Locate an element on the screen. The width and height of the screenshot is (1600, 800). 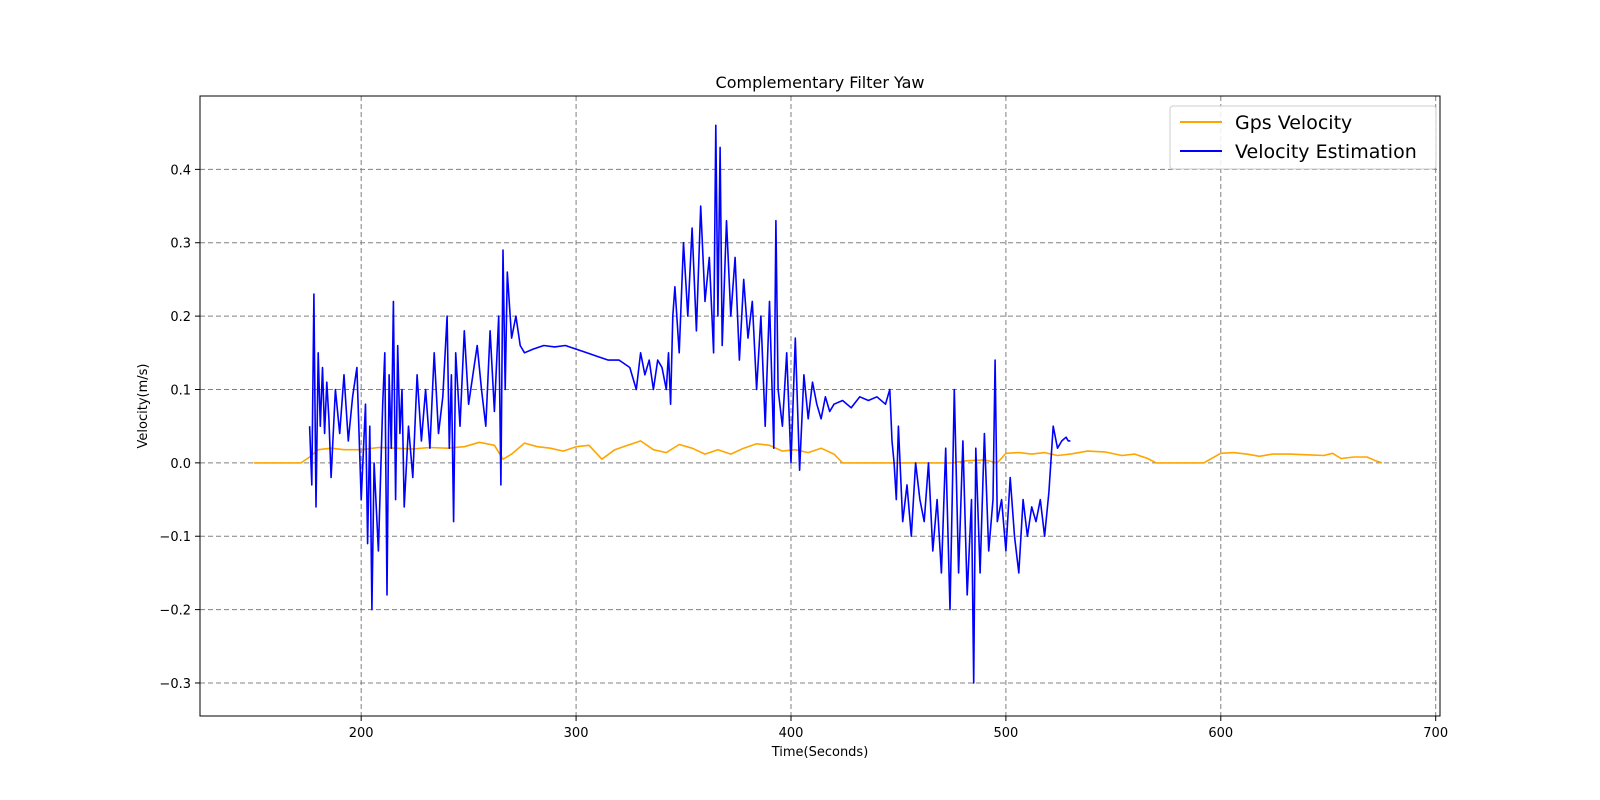
legend-label-velocity-estimation: Velocity Estimation is located at coordinates (1326, 152).